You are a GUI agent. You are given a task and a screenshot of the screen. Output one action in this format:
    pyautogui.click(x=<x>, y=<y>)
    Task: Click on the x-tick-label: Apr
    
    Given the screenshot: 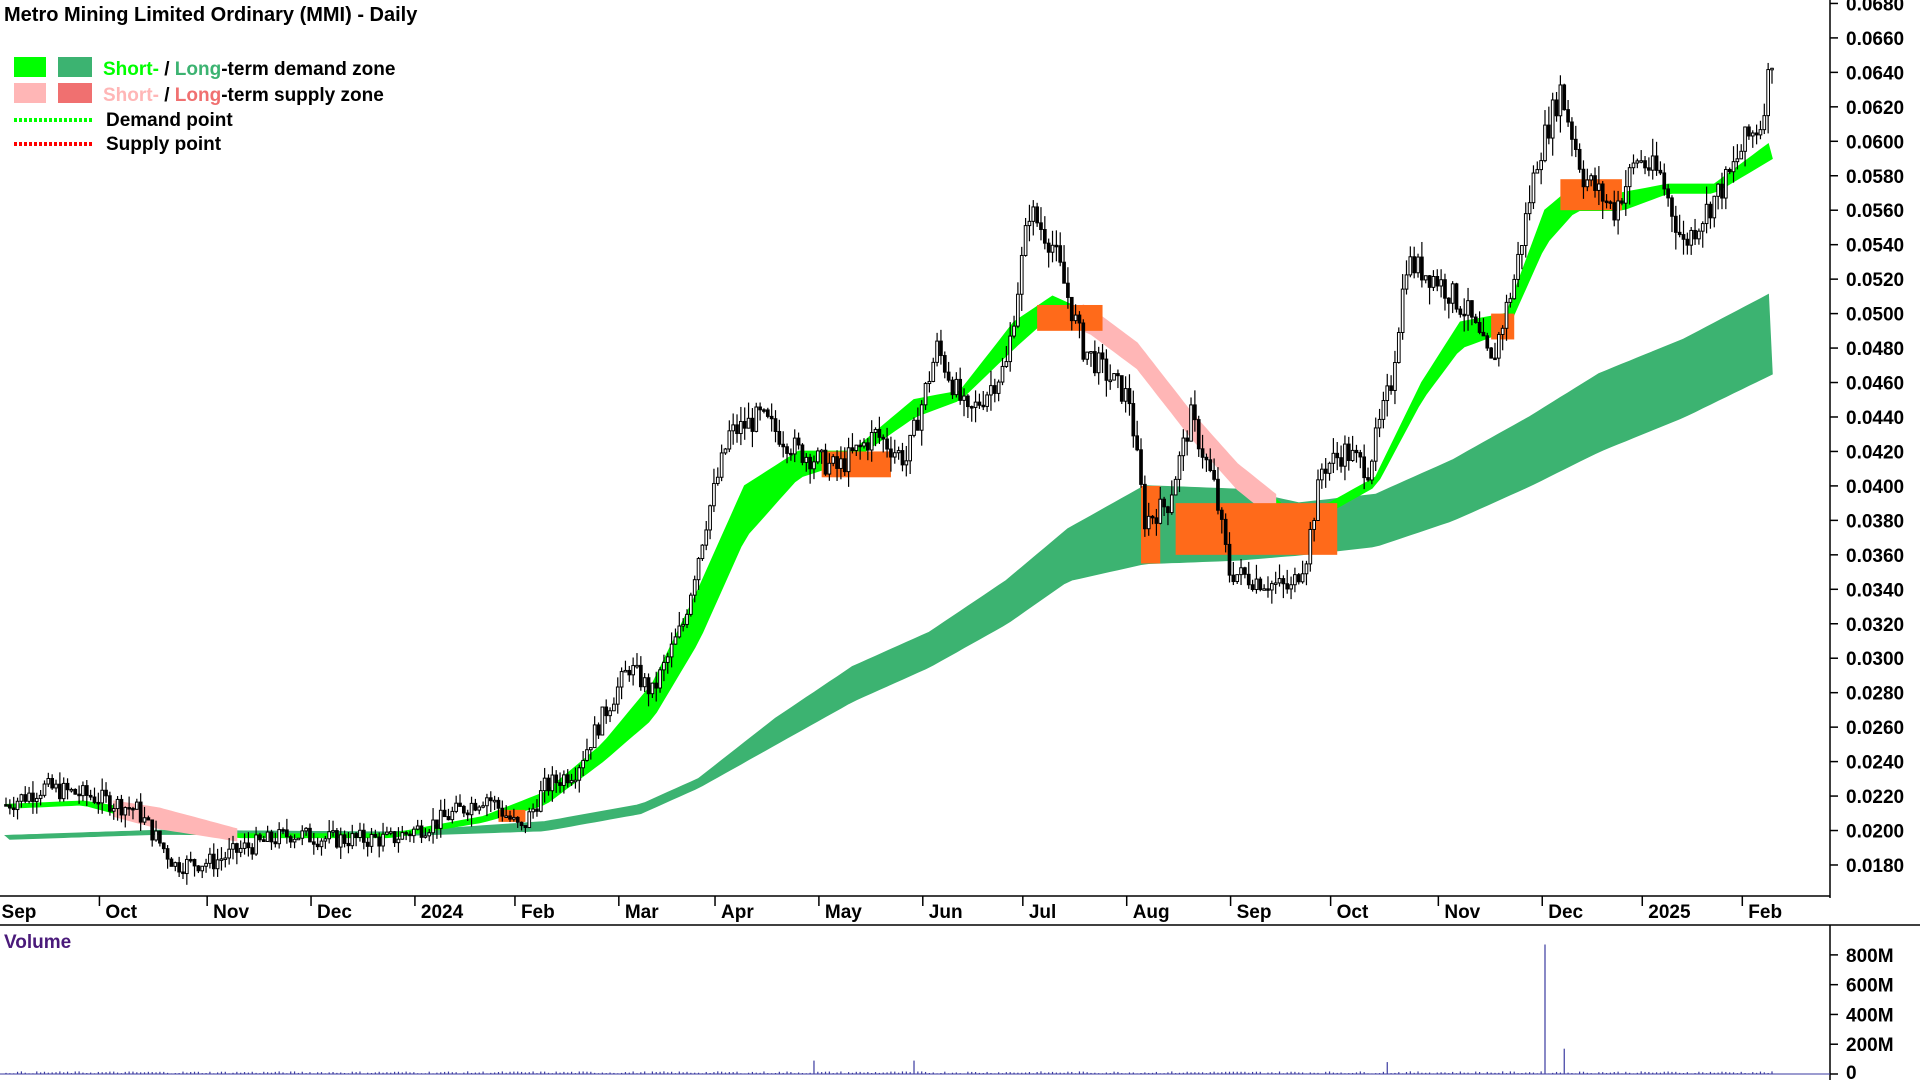 What is the action you would take?
    pyautogui.click(x=737, y=912)
    